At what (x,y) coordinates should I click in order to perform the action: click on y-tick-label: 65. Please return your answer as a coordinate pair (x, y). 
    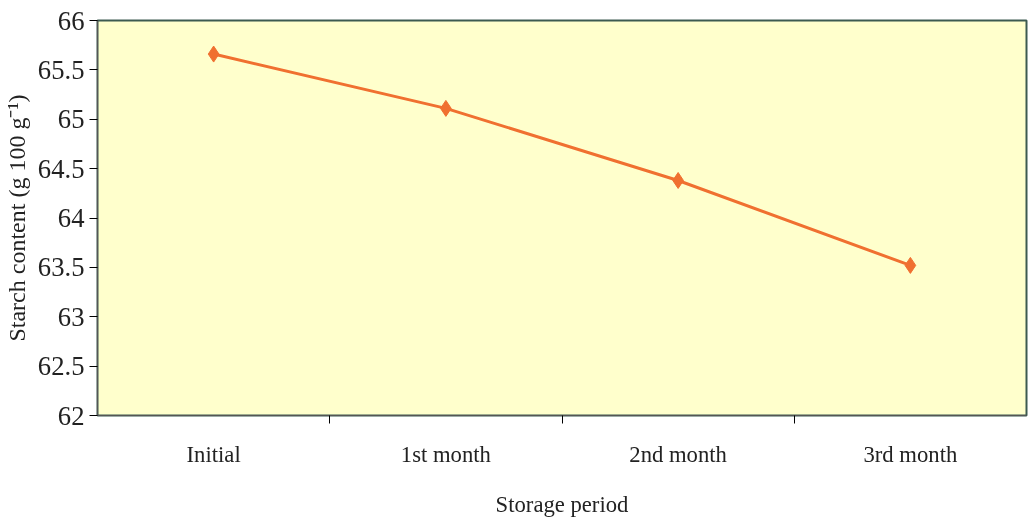
    Looking at the image, I should click on (71, 119).